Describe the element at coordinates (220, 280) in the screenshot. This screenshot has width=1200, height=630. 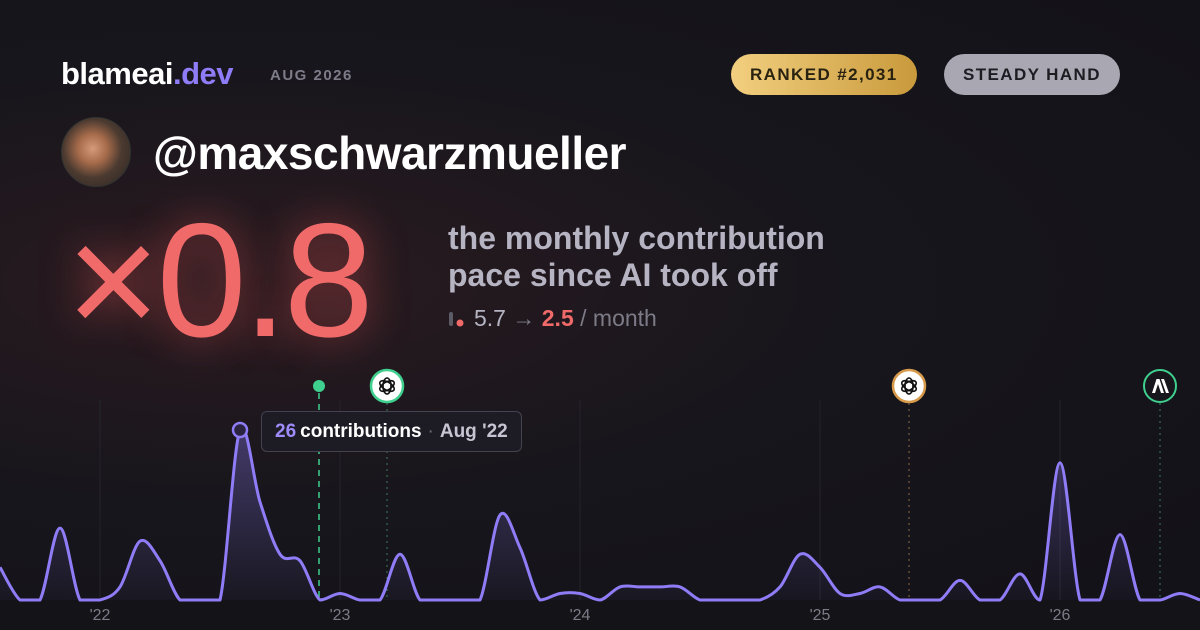
I see `multiplier: ×0.8` at that location.